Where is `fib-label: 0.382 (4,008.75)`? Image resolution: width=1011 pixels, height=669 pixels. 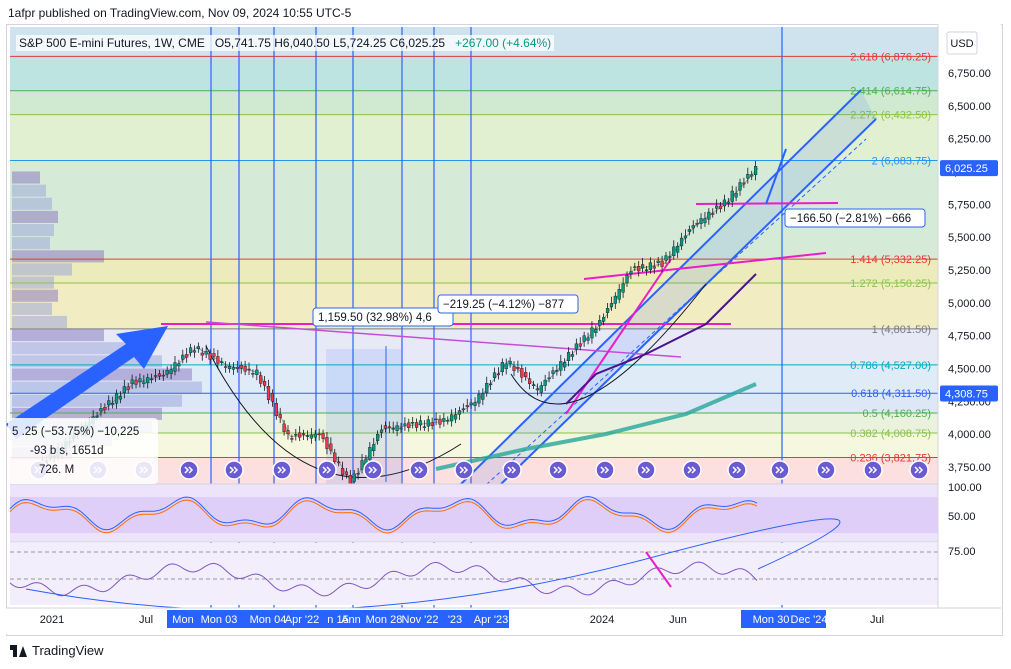
fib-label: 0.382 (4,008.75) is located at coordinates (890, 434).